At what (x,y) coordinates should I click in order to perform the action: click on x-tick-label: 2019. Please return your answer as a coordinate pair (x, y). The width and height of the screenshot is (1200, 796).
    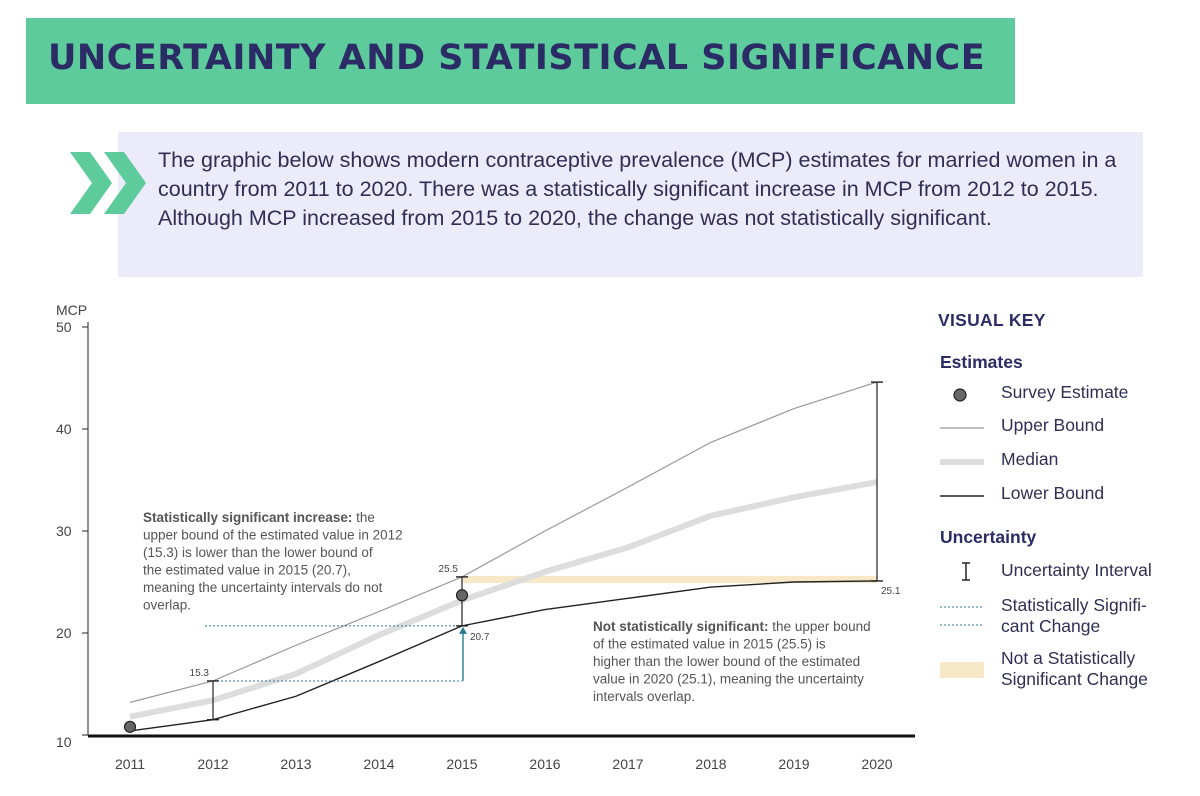
    Looking at the image, I should click on (793, 764).